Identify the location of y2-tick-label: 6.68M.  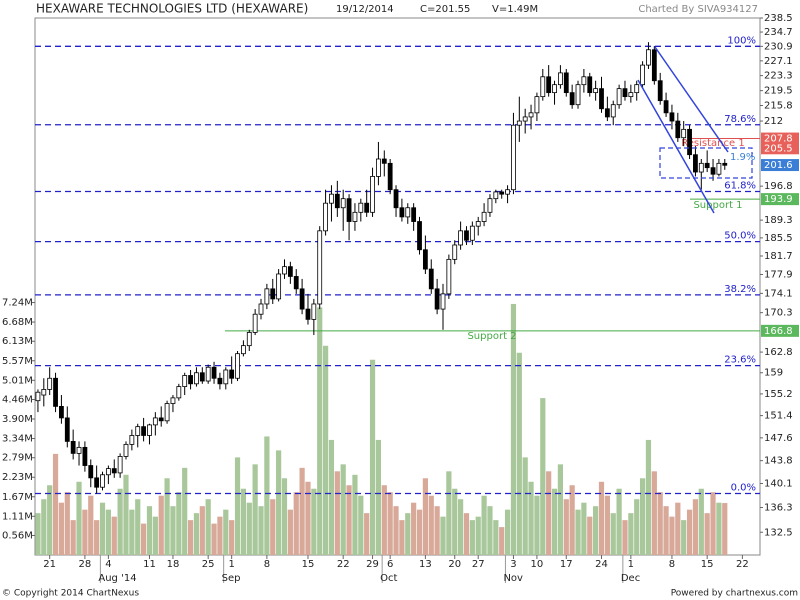
(17, 322).